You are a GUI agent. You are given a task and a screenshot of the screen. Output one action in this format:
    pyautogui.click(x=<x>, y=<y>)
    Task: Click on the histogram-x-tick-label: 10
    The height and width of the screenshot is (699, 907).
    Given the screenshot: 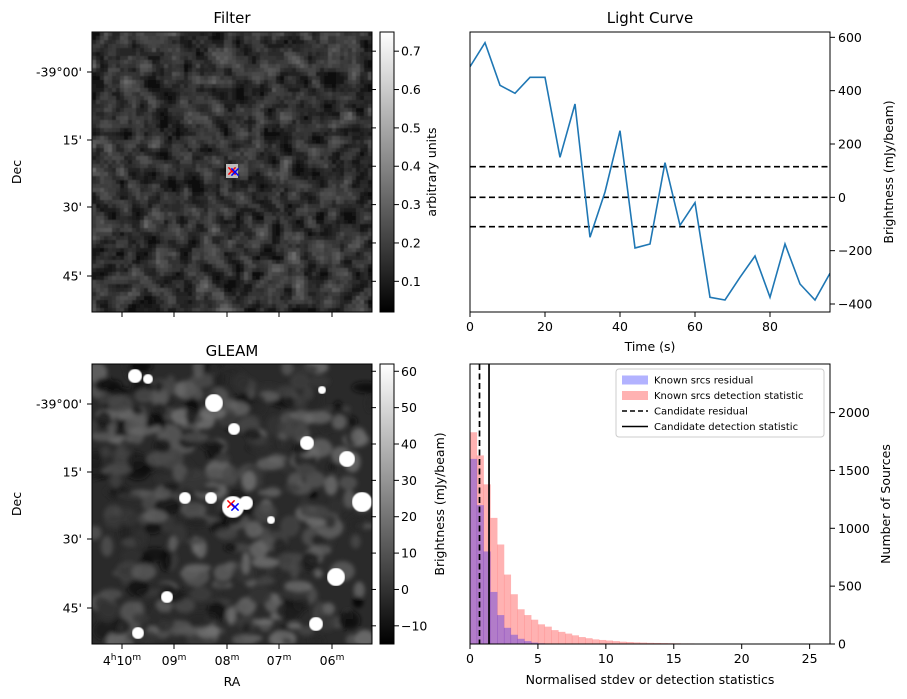 What is the action you would take?
    pyautogui.click(x=606, y=658)
    